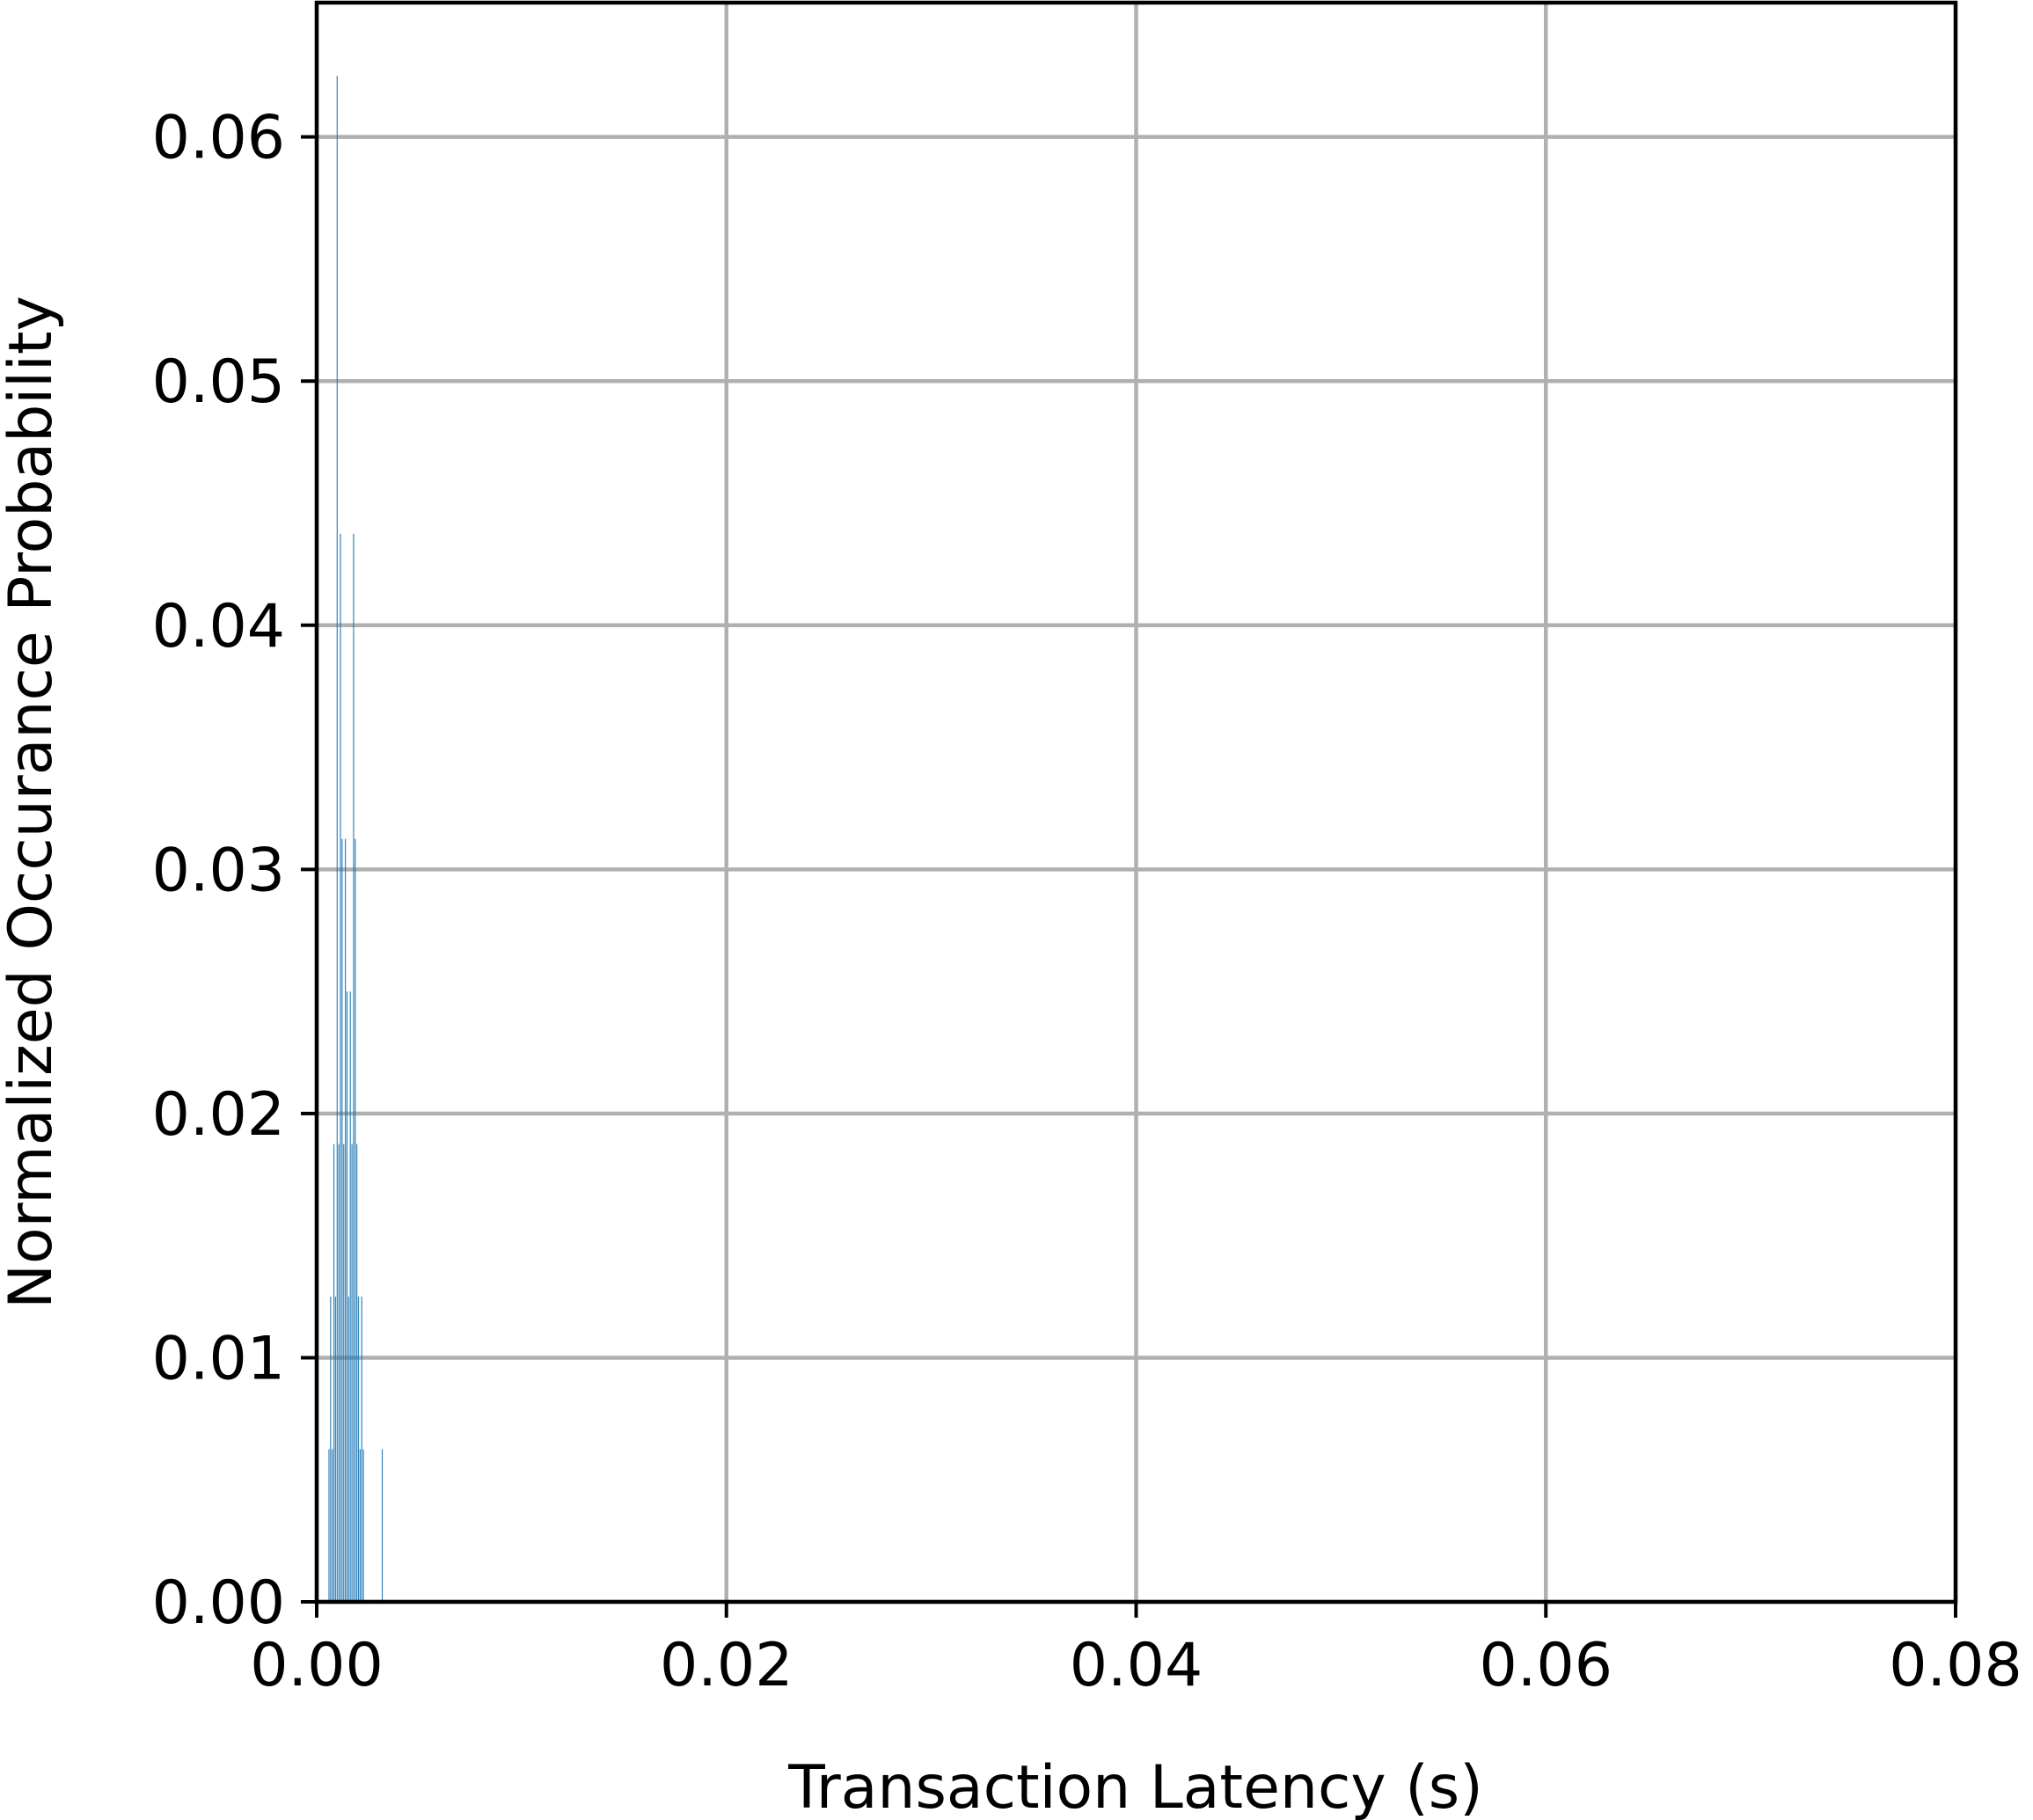  I want to click on y-tick-label: 0.04, so click(219, 626).